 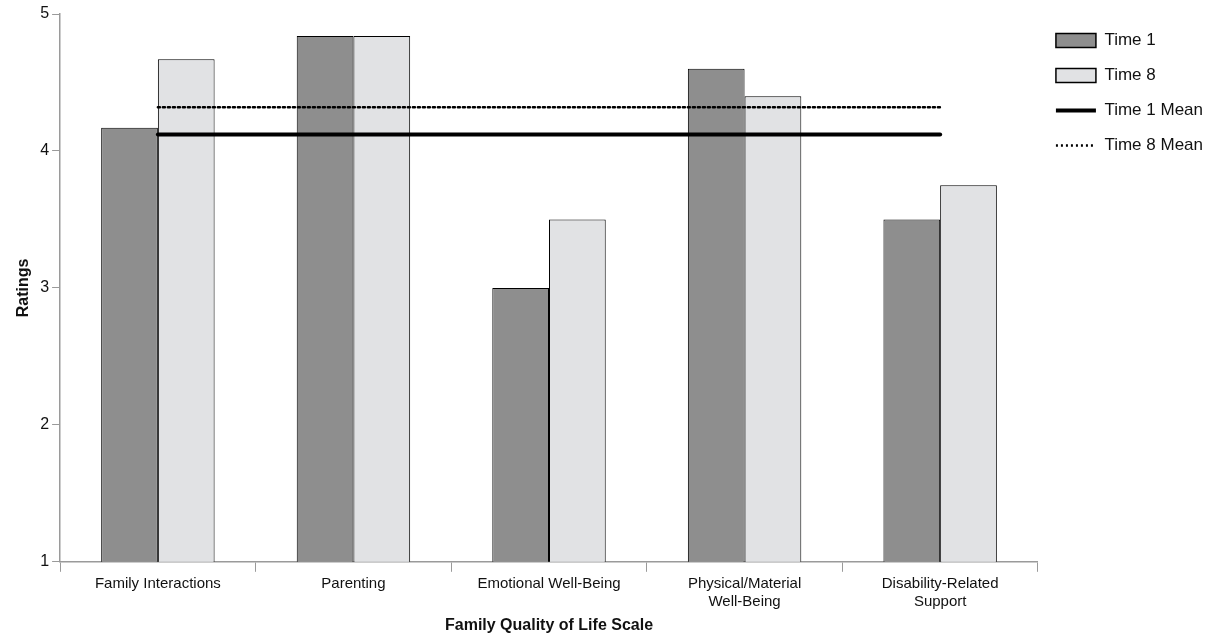 What do you see at coordinates (1130, 40) in the screenshot?
I see `legend-label: Time 1` at bounding box center [1130, 40].